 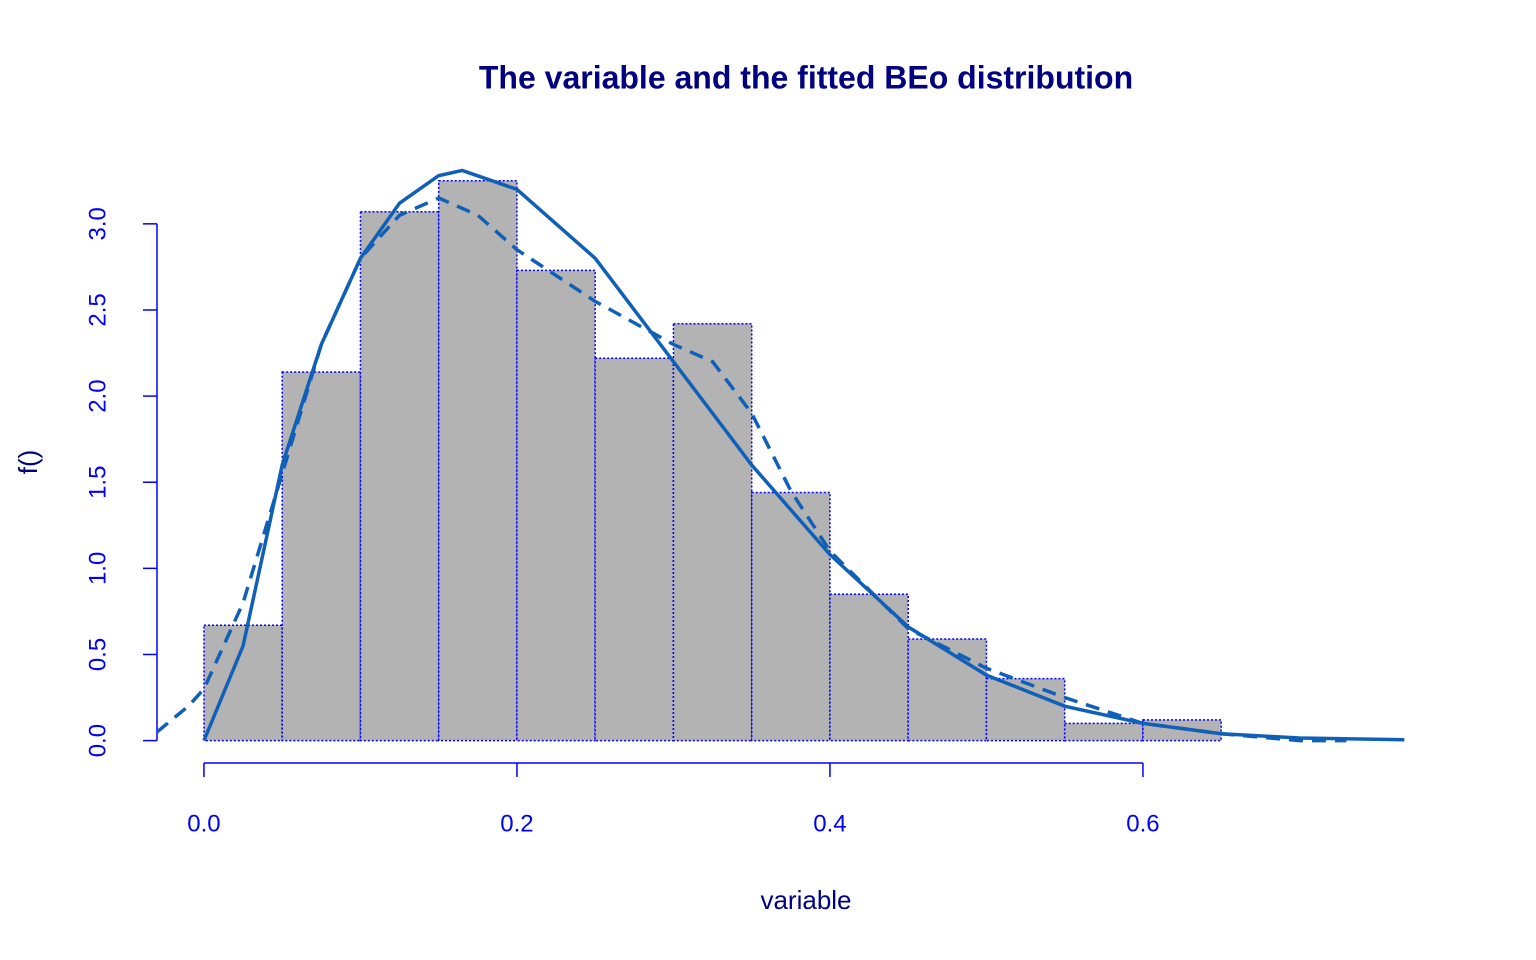 I want to click on y-tick-label: 2.5, so click(x=97, y=309).